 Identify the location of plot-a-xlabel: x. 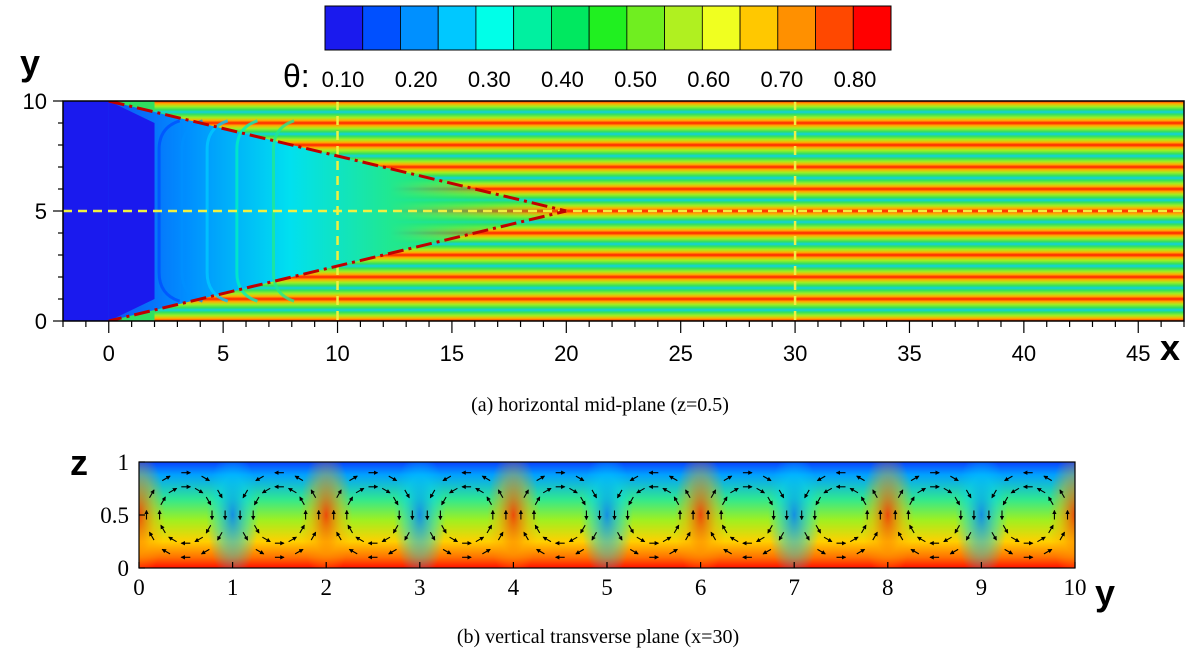
(1170, 347).